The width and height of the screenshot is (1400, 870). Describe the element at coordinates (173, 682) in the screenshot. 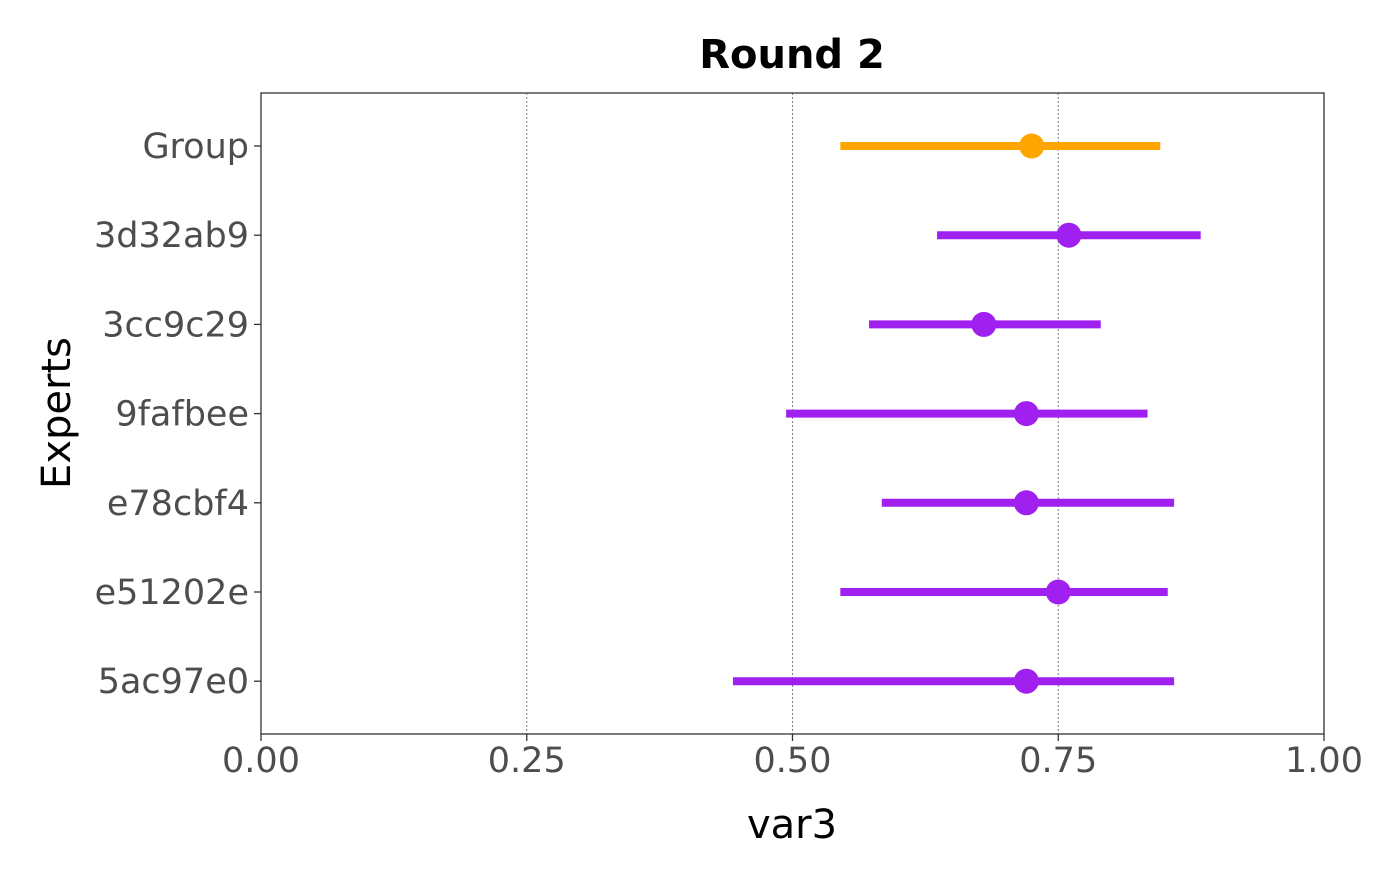

I see `y-tick-label: 5ac97e0` at that location.